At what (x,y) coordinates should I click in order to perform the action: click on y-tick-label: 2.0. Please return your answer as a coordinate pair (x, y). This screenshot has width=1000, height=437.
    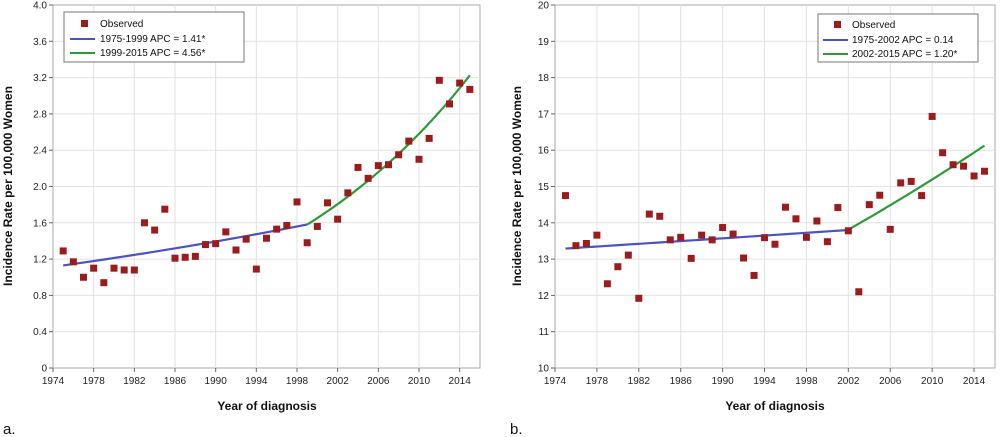
    Looking at the image, I should click on (40, 187).